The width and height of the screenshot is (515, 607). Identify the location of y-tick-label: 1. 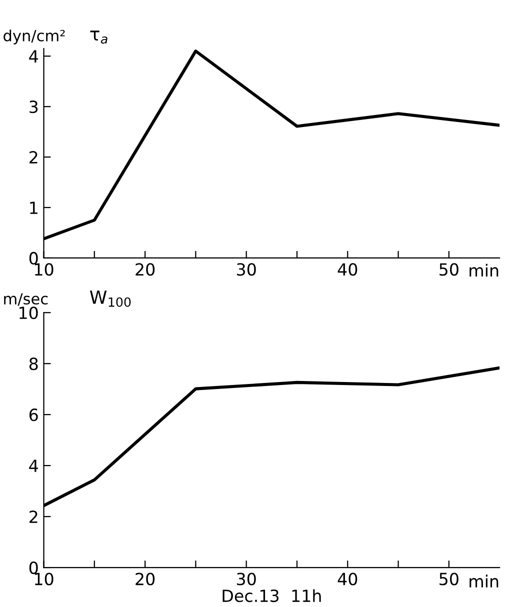
(34, 208).